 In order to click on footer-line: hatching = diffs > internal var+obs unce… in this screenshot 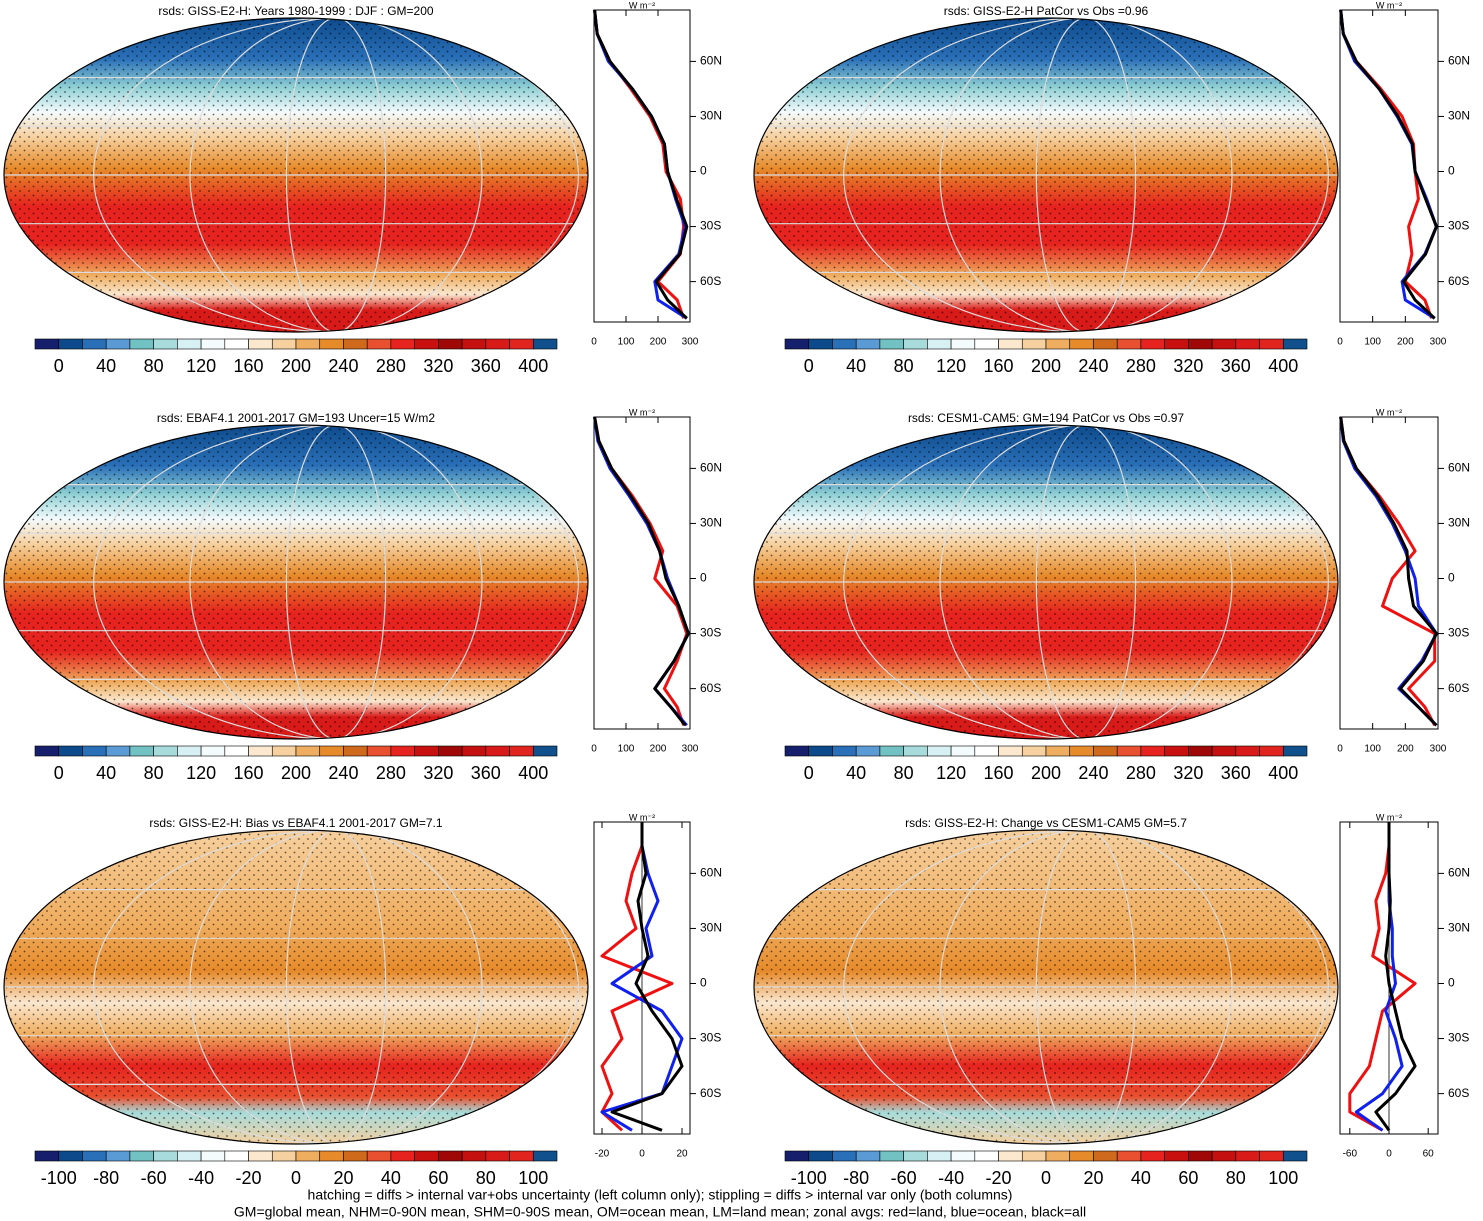, I will do `click(660, 1195)`.